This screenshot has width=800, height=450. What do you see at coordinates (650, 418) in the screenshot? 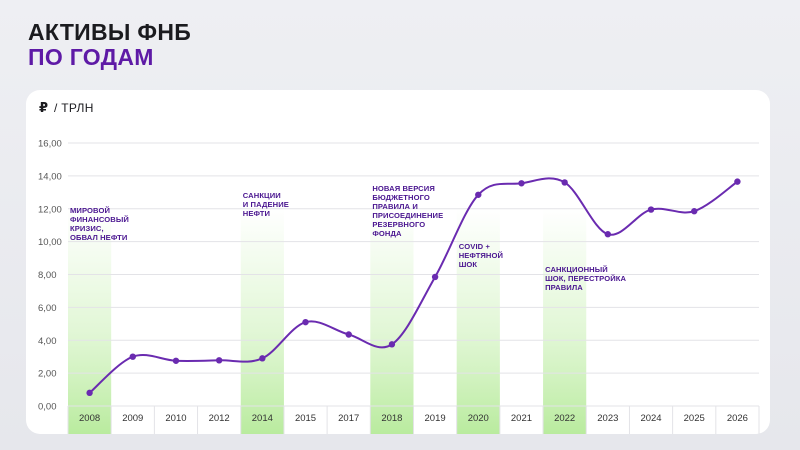
I see `x-tick-label: 2024` at bounding box center [650, 418].